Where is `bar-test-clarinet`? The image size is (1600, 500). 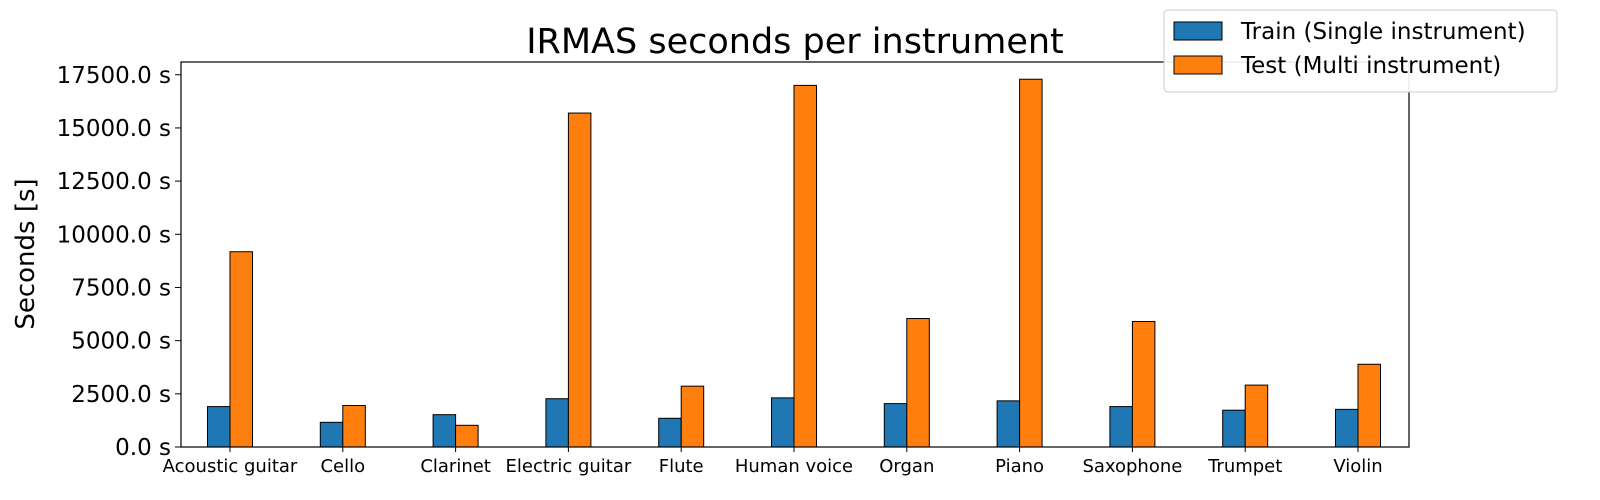 bar-test-clarinet is located at coordinates (467, 436).